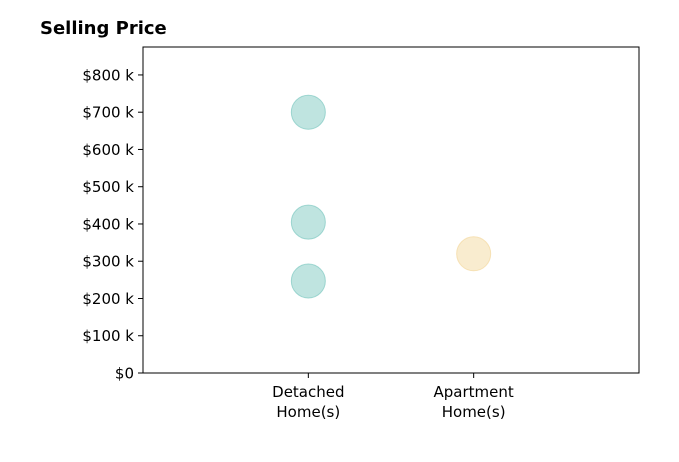  I want to click on y-tick-label: $200 k, so click(108, 299).